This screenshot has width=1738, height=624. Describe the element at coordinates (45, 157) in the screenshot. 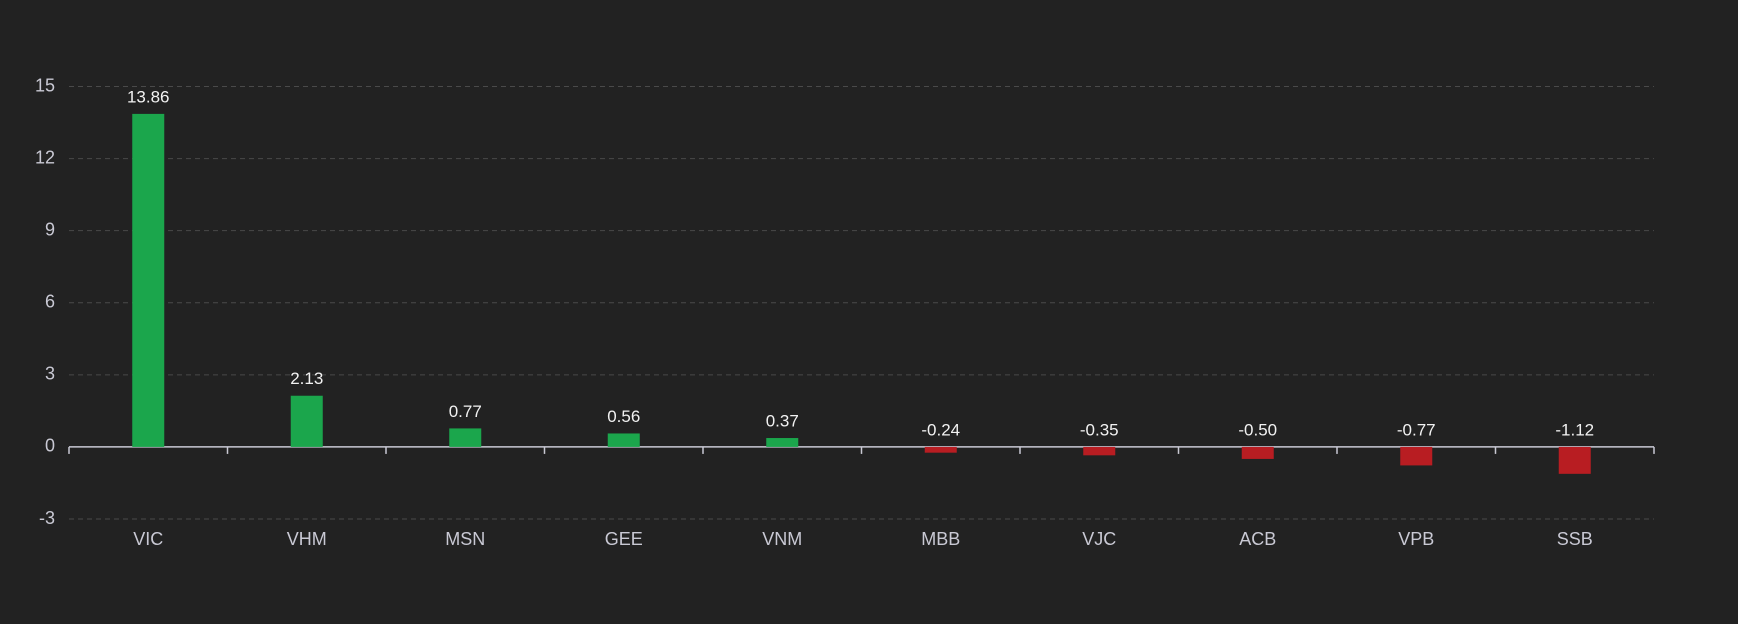

I see `y-tick-label: 12` at that location.